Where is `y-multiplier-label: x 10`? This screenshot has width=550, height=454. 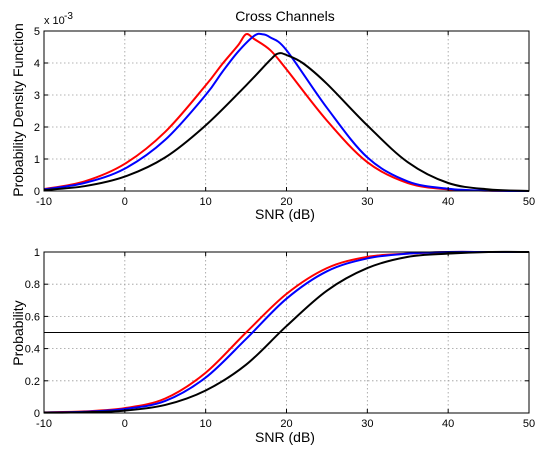 y-multiplier-label: x 10 is located at coordinates (54, 21).